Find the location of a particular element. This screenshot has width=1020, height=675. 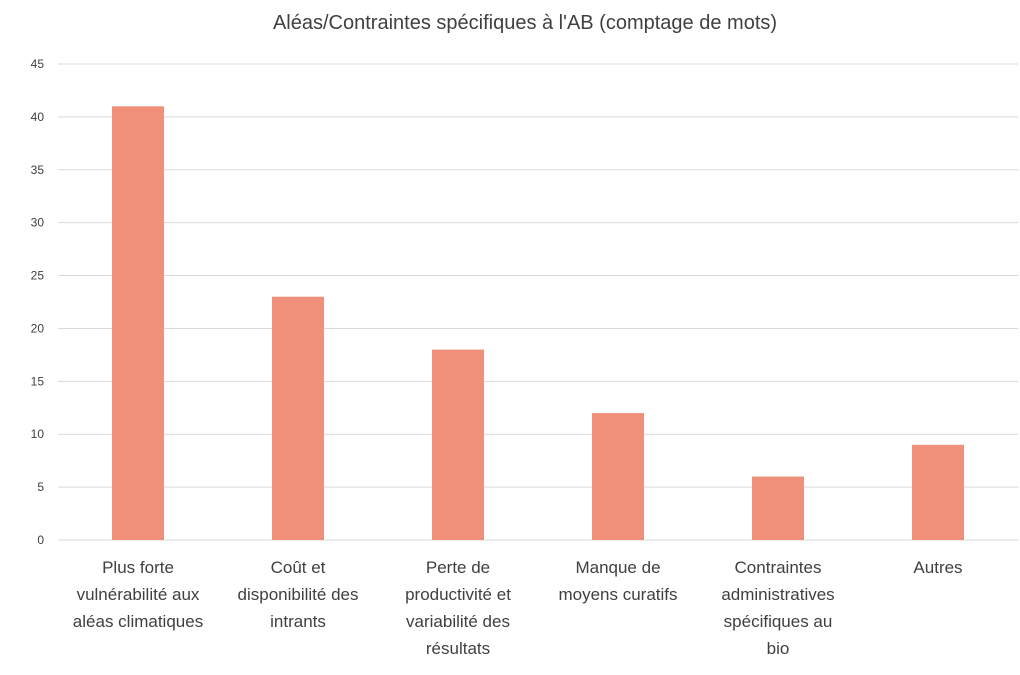

y-tick-label: 40 is located at coordinates (38, 117).